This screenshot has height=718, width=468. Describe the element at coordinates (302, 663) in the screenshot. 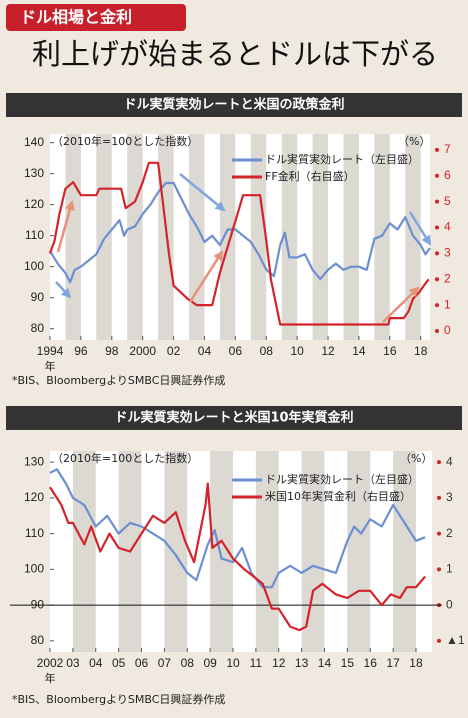

I see `x-tick-label: 13` at that location.